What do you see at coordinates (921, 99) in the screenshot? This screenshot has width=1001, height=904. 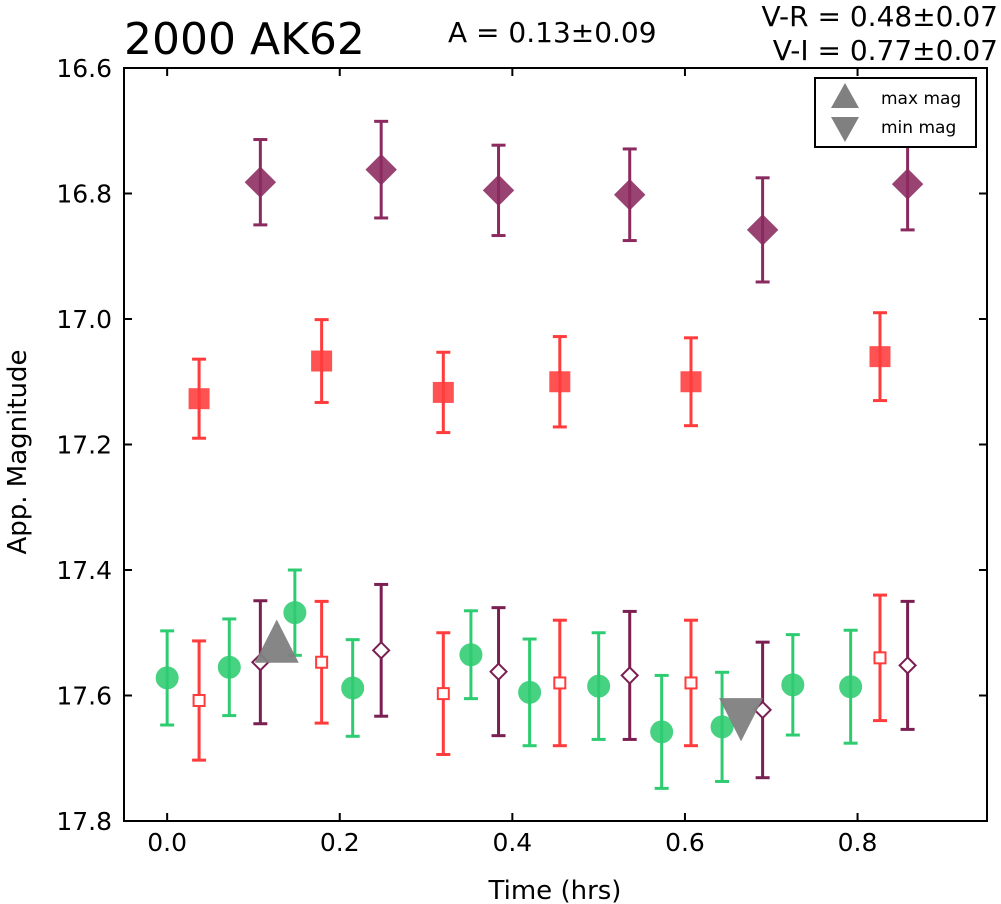 I see `legend-label: max mag` at bounding box center [921, 99].